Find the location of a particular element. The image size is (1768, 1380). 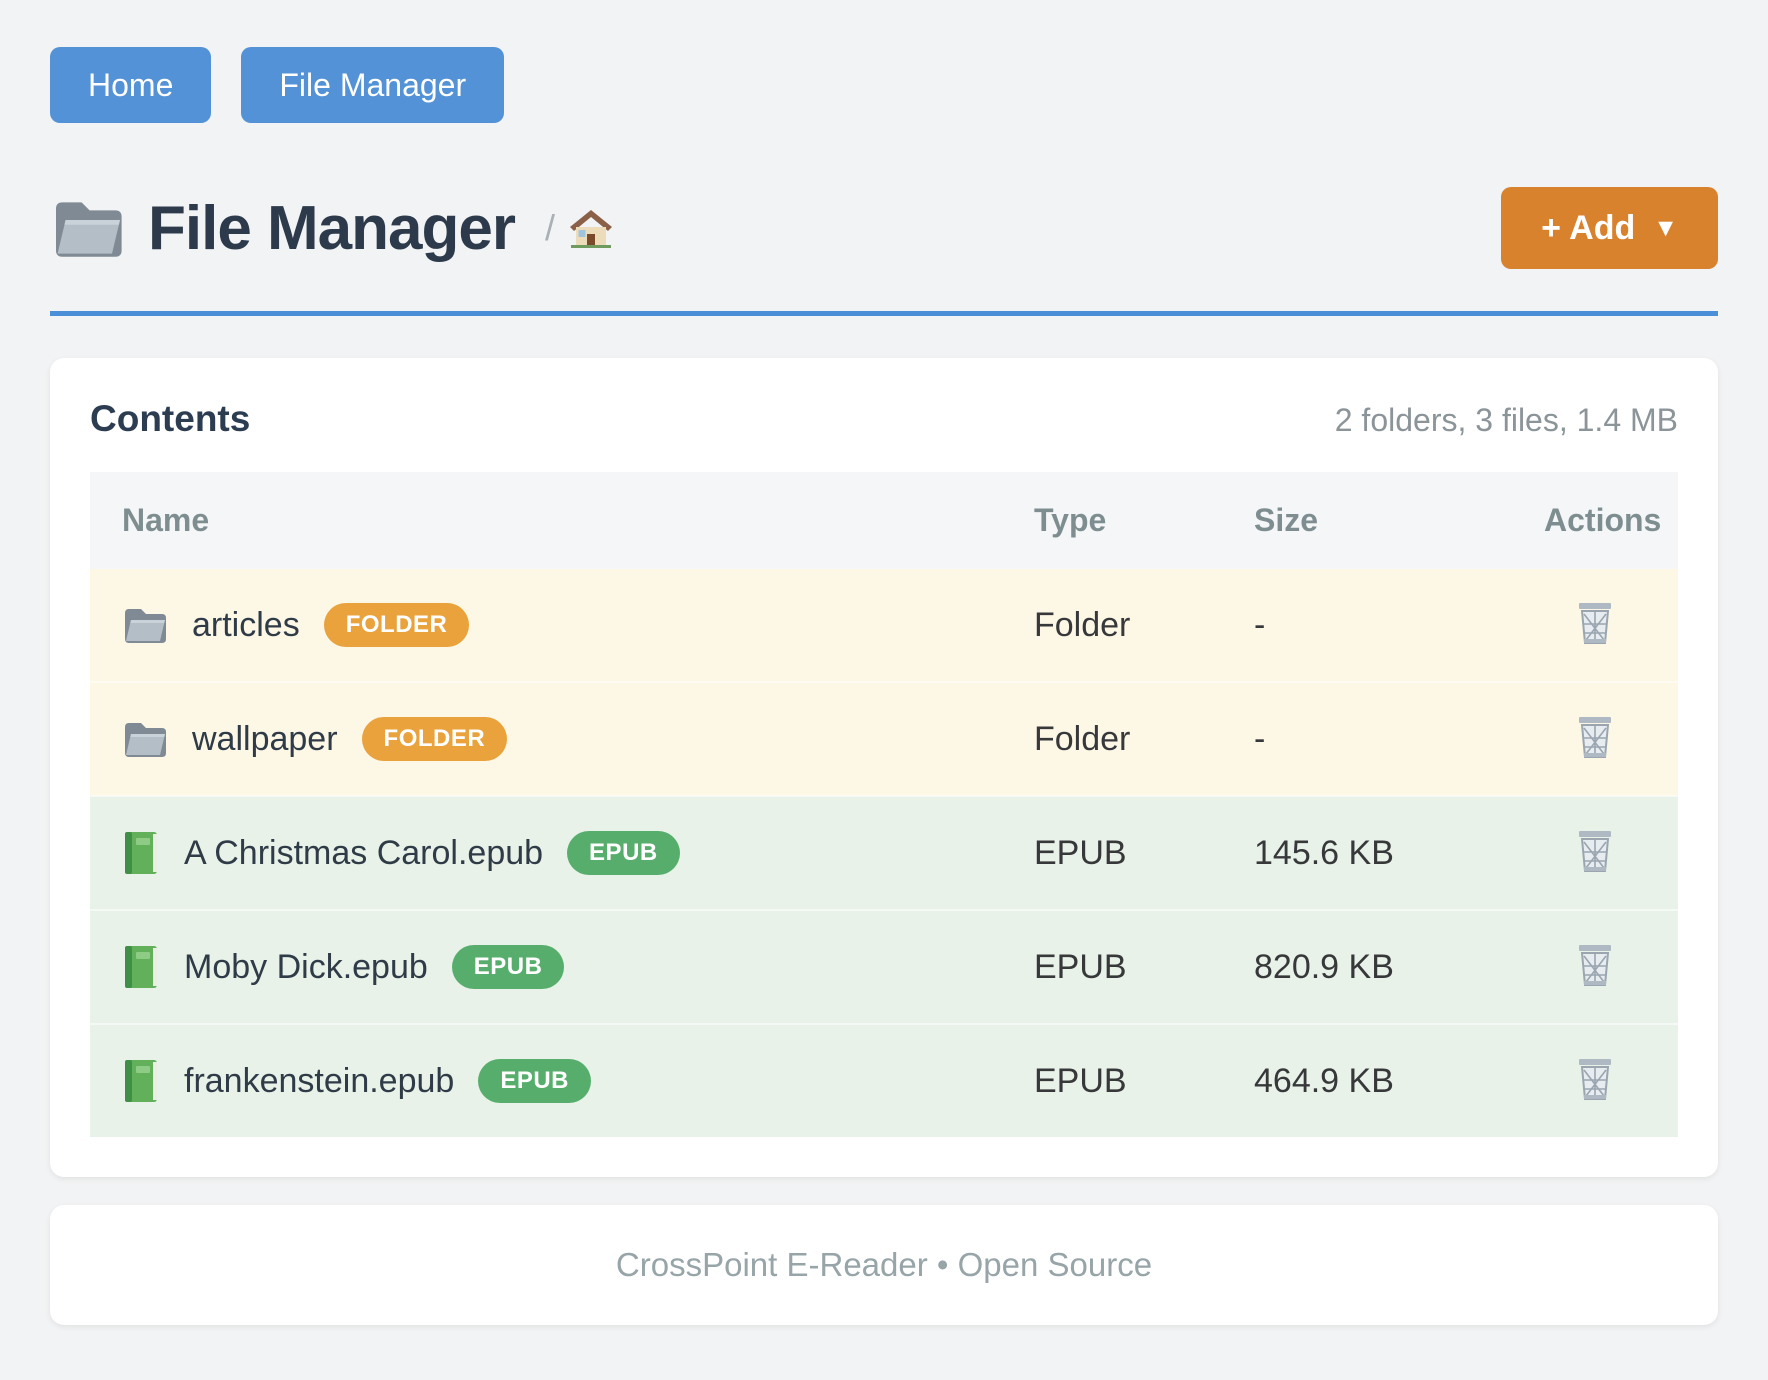

column-header-name: Name is located at coordinates (546, 520).